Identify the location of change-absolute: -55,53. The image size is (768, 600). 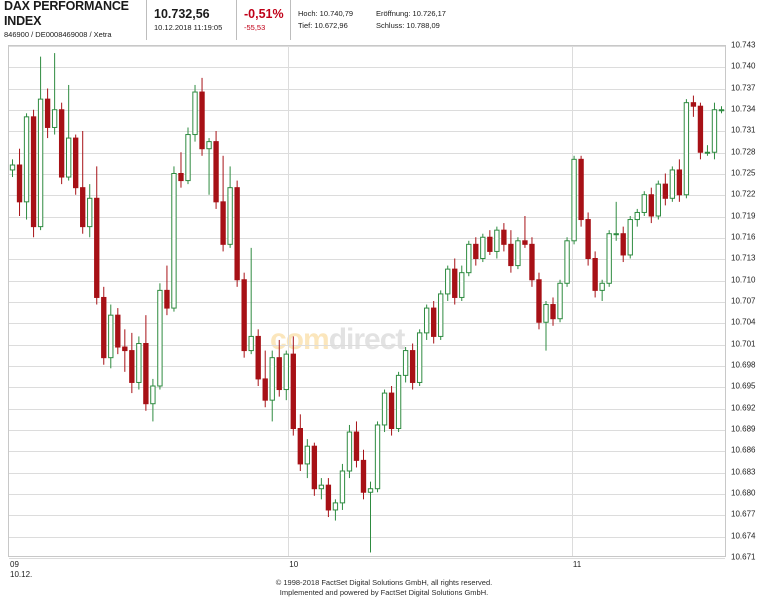
(255, 27).